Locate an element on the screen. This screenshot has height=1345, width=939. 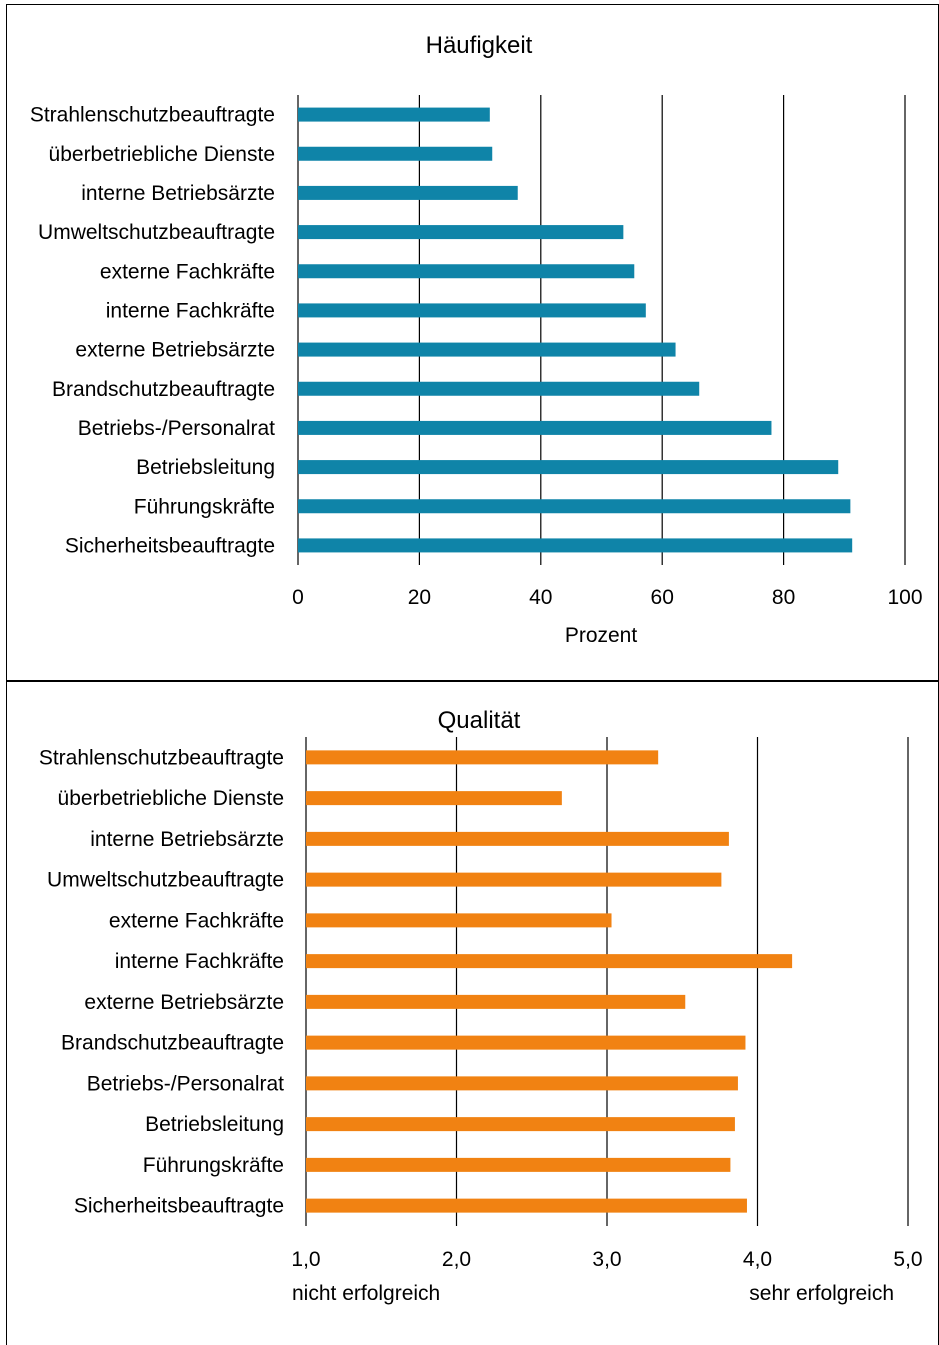
tick-label-1: 20 is located at coordinates (419, 597).